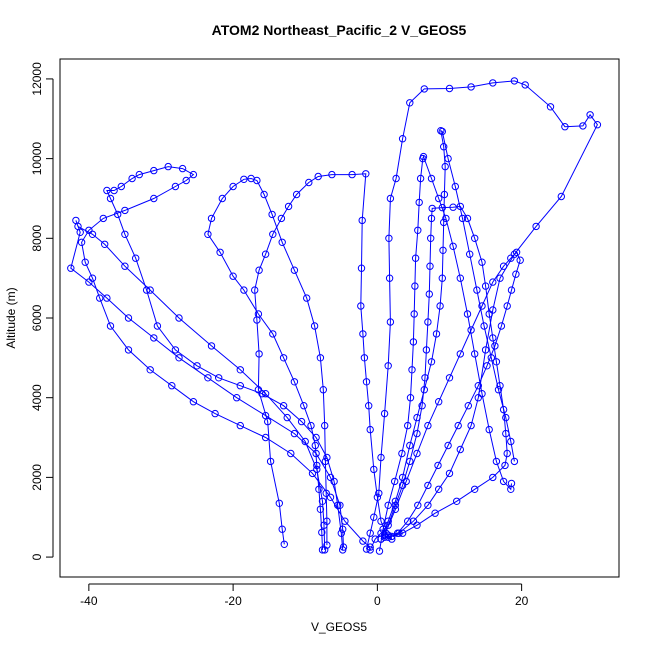 This screenshot has width=650, height=650. Describe the element at coordinates (11, 317) in the screenshot. I see `y-axis-label: Altitude (m)` at that location.